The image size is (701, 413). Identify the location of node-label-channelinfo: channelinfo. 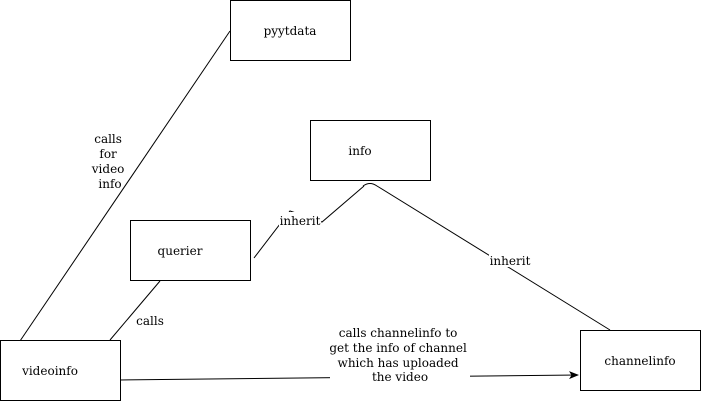
(639, 361).